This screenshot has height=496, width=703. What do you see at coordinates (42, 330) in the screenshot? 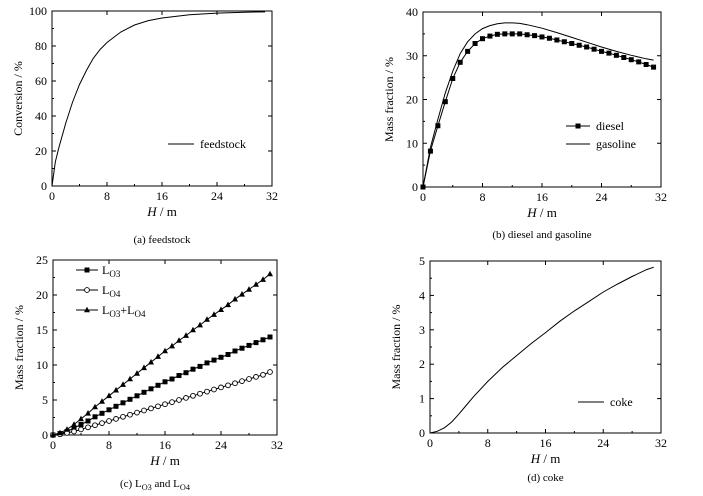
I see `y-tick-label: 15` at bounding box center [42, 330].